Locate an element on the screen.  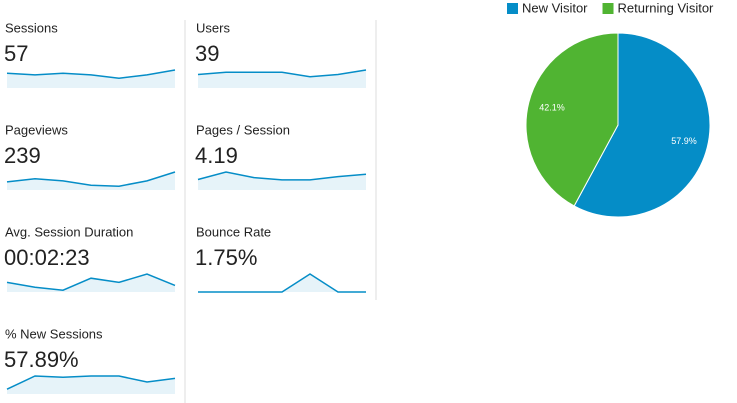
metric-value: 00:02:23 is located at coordinates (47, 257).